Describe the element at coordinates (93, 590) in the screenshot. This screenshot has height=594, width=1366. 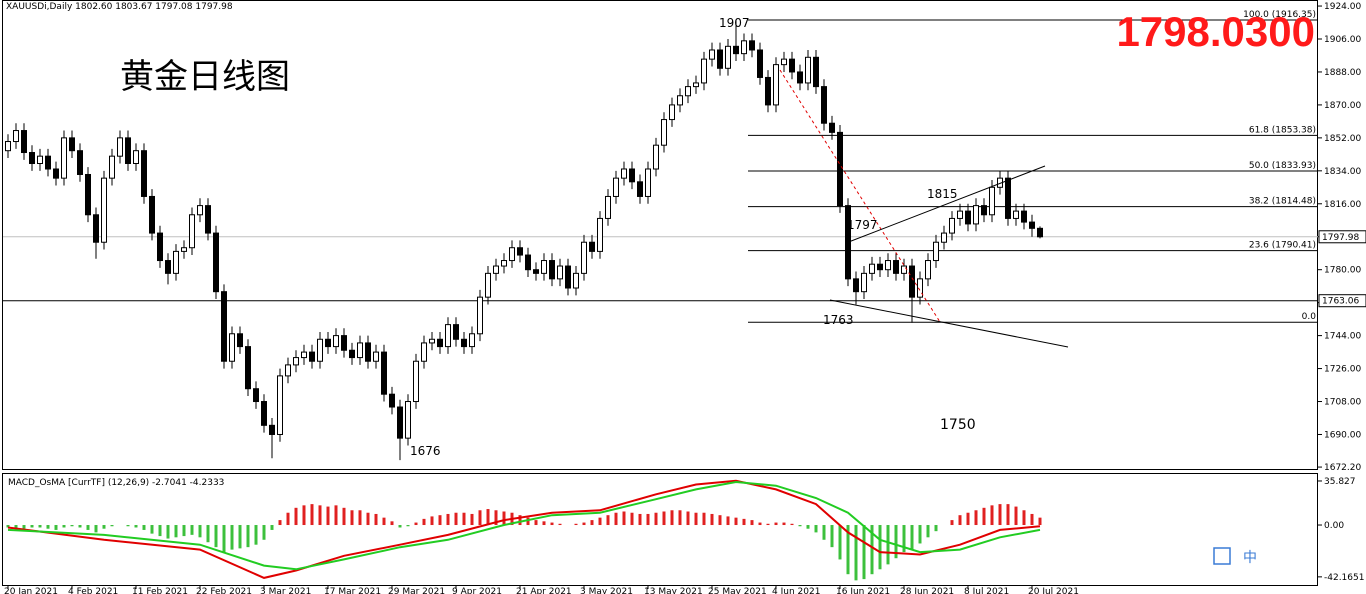
I see `x-tick-label: 4 Feb 2021` at that location.